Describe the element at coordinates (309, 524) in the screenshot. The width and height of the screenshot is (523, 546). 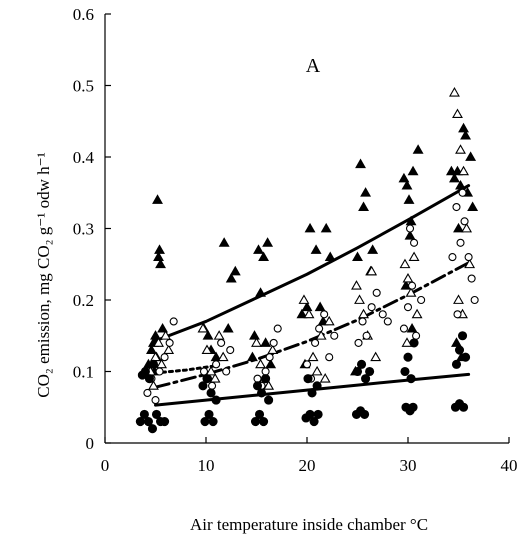
I see `x-axis-title: Air temperature inside chamber °C` at that location.